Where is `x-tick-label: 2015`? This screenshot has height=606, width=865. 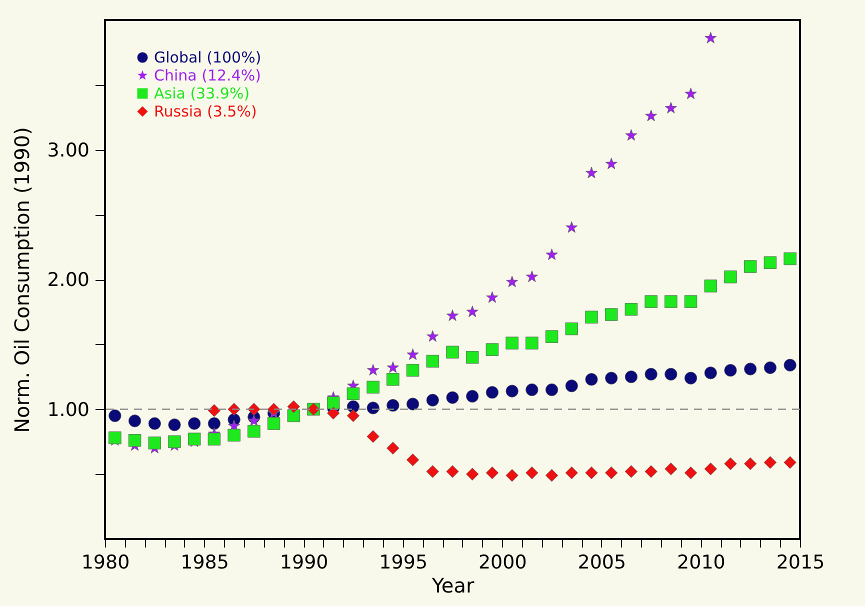
x-tick-label: 2015 is located at coordinates (800, 563).